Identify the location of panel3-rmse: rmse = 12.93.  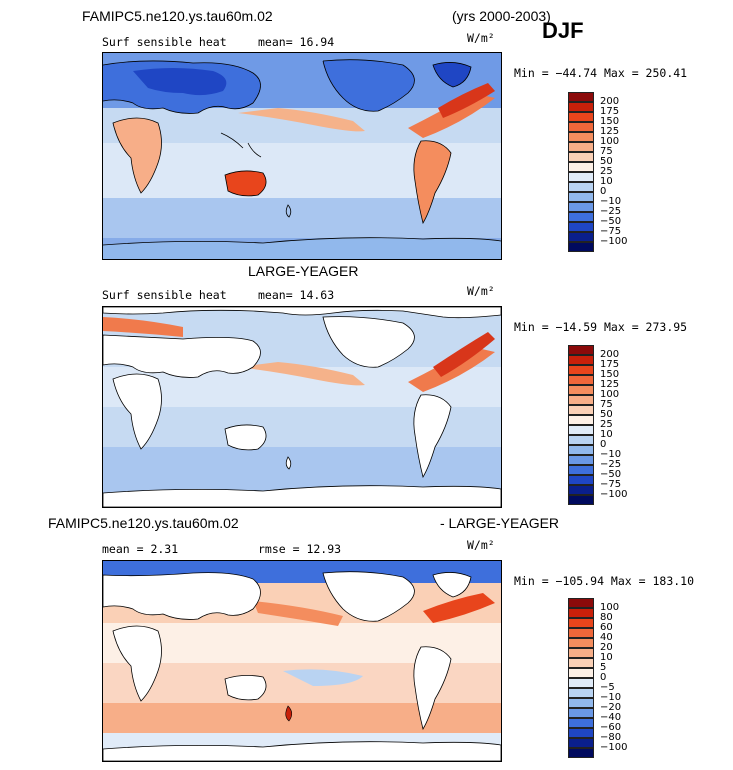
(300, 549).